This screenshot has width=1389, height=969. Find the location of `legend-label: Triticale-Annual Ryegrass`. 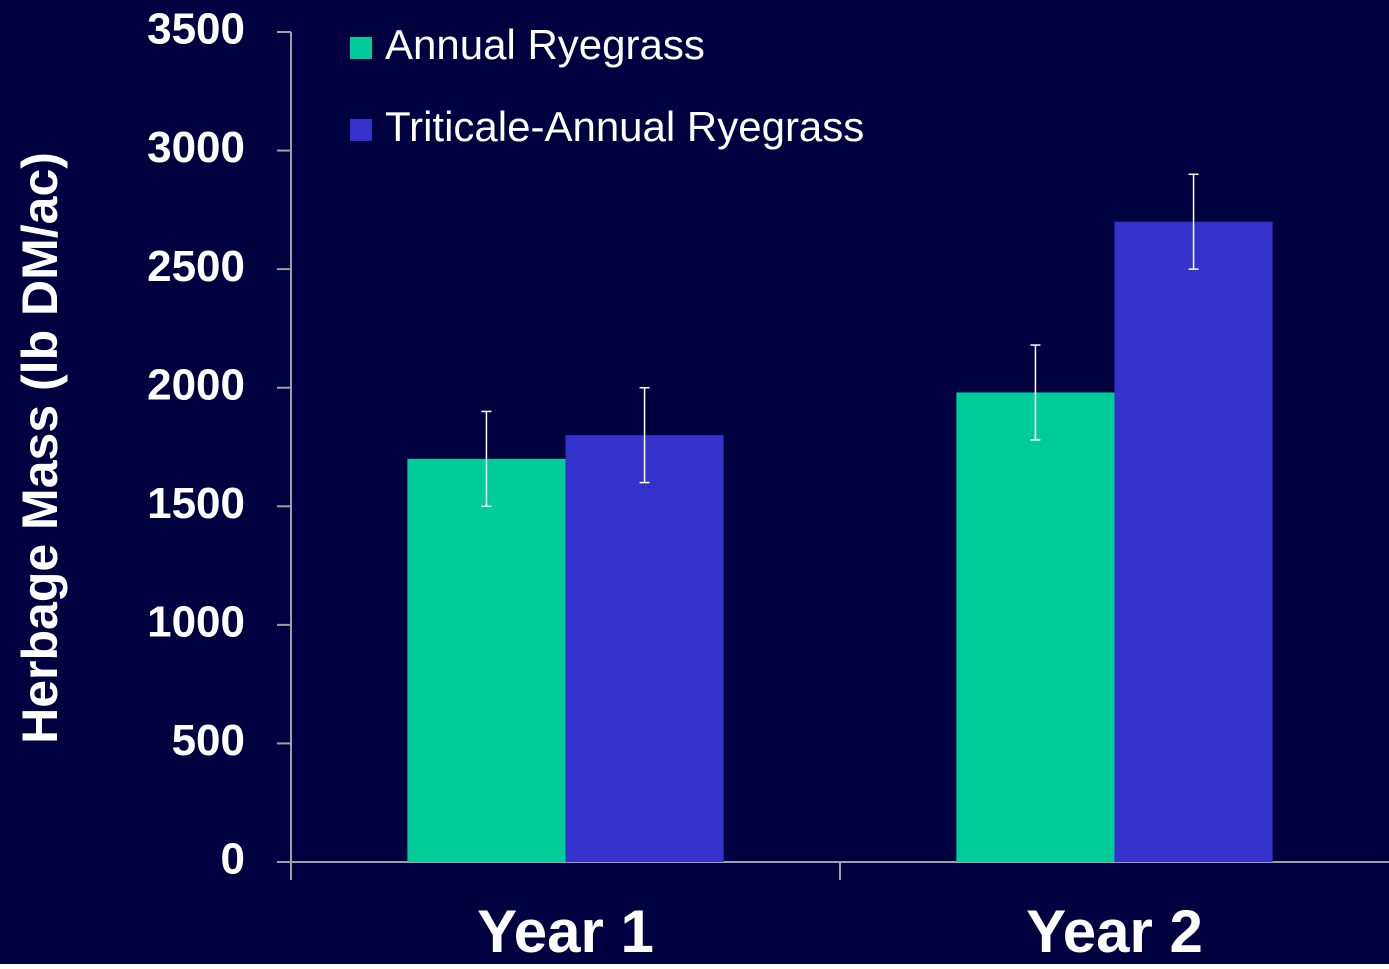

legend-label: Triticale-Annual Ryegrass is located at coordinates (624, 126).